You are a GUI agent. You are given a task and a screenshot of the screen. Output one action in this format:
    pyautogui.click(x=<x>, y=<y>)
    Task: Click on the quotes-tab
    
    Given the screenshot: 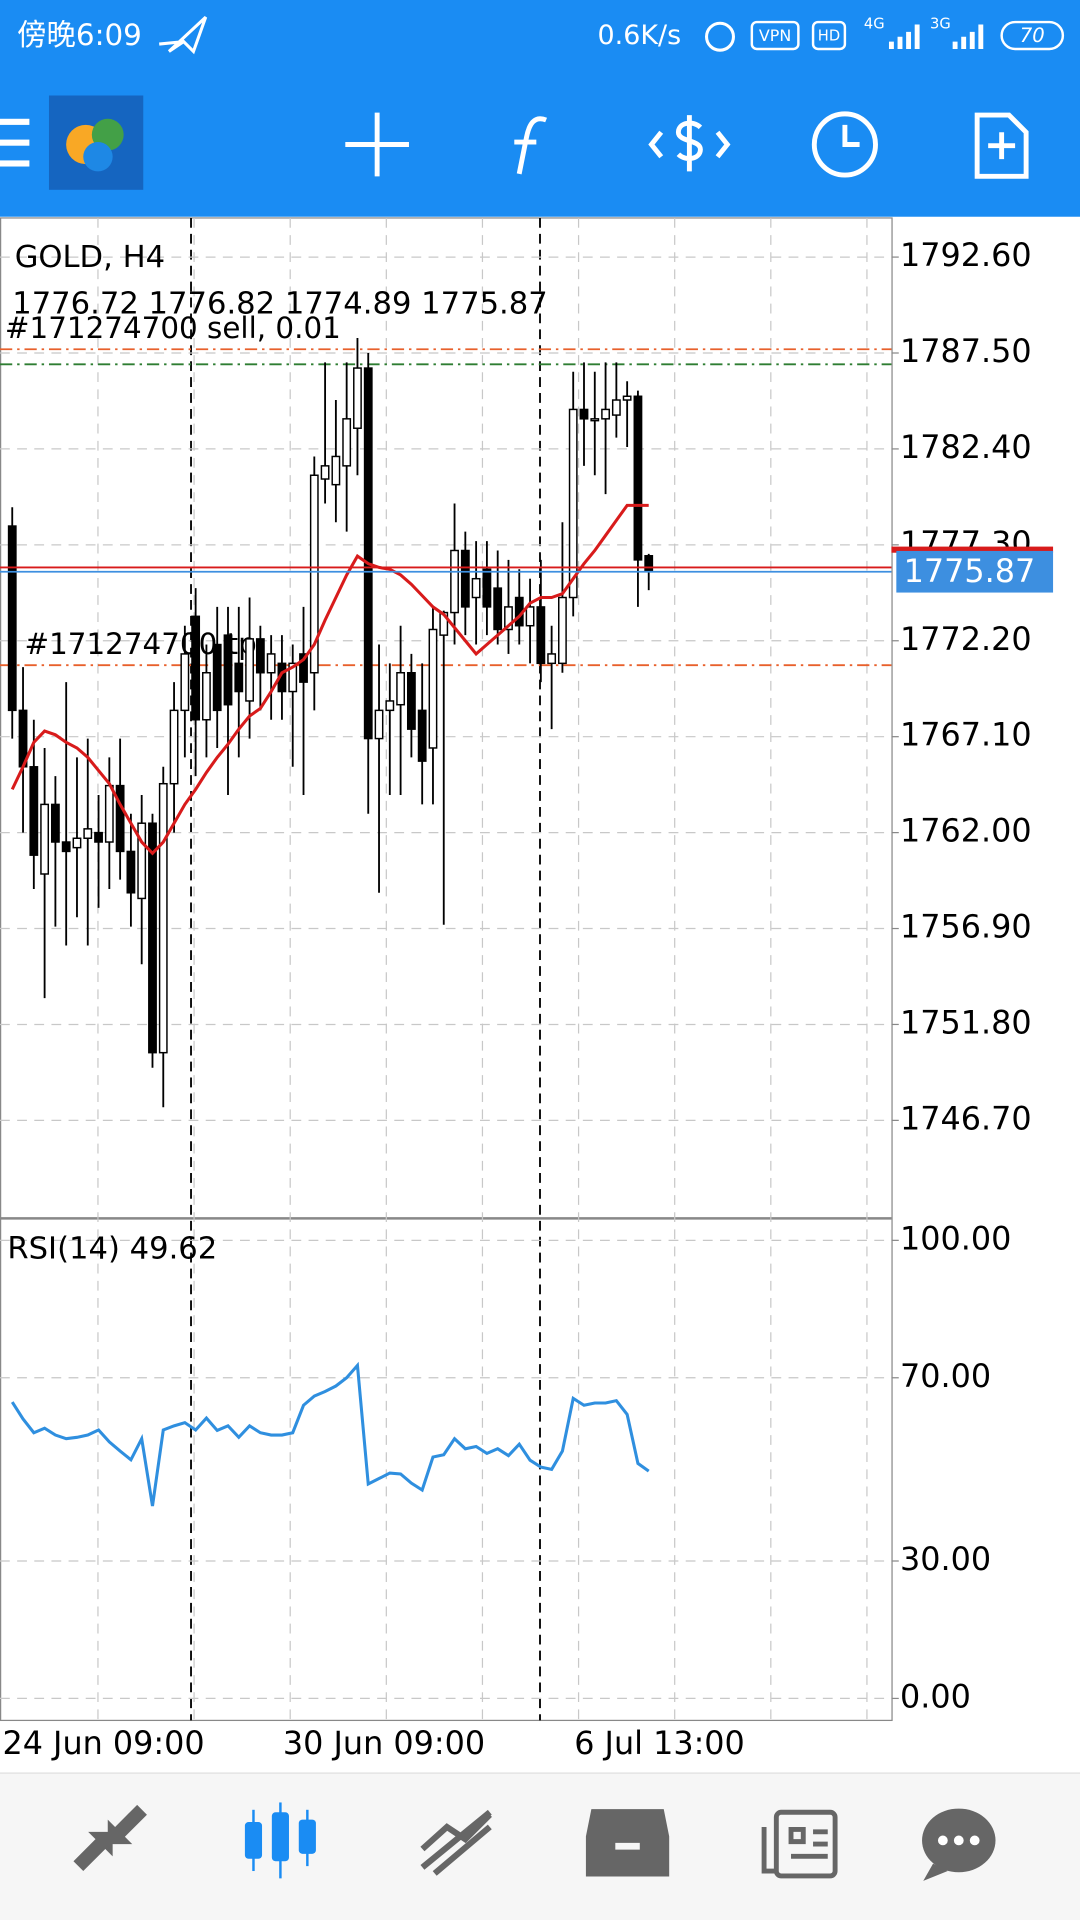 What is the action you would take?
    pyautogui.click(x=110, y=1838)
    